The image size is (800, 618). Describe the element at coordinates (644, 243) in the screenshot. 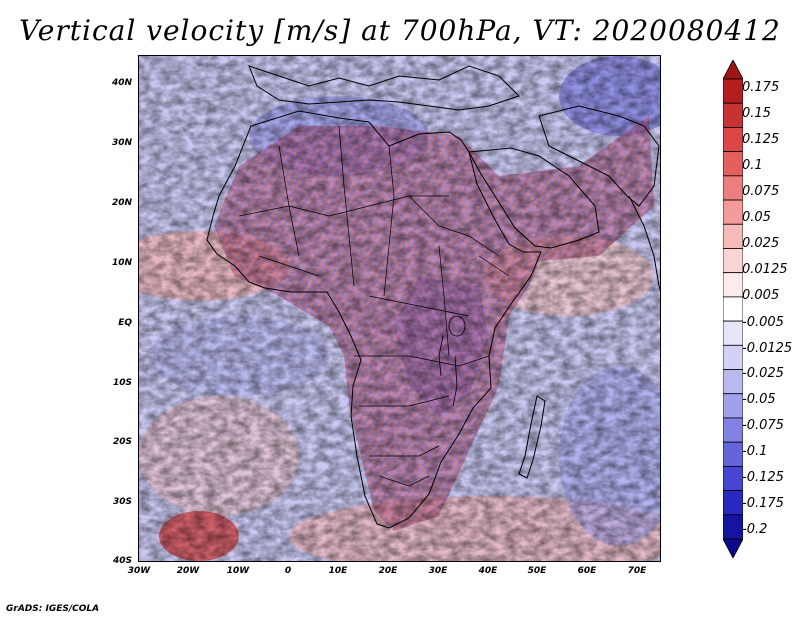

I see `india-coastline` at that location.